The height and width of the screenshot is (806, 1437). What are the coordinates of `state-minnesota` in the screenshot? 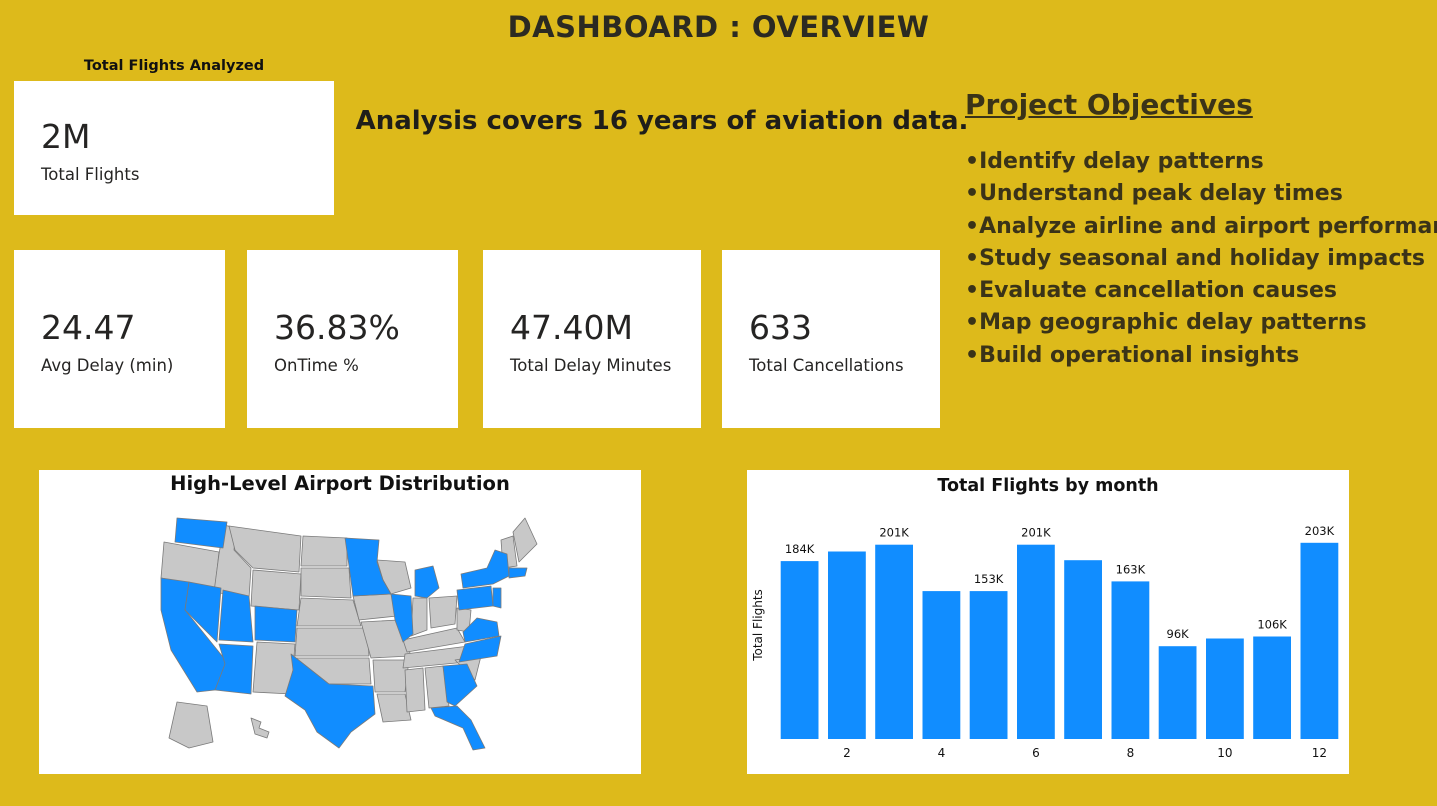 It's located at (368, 567).